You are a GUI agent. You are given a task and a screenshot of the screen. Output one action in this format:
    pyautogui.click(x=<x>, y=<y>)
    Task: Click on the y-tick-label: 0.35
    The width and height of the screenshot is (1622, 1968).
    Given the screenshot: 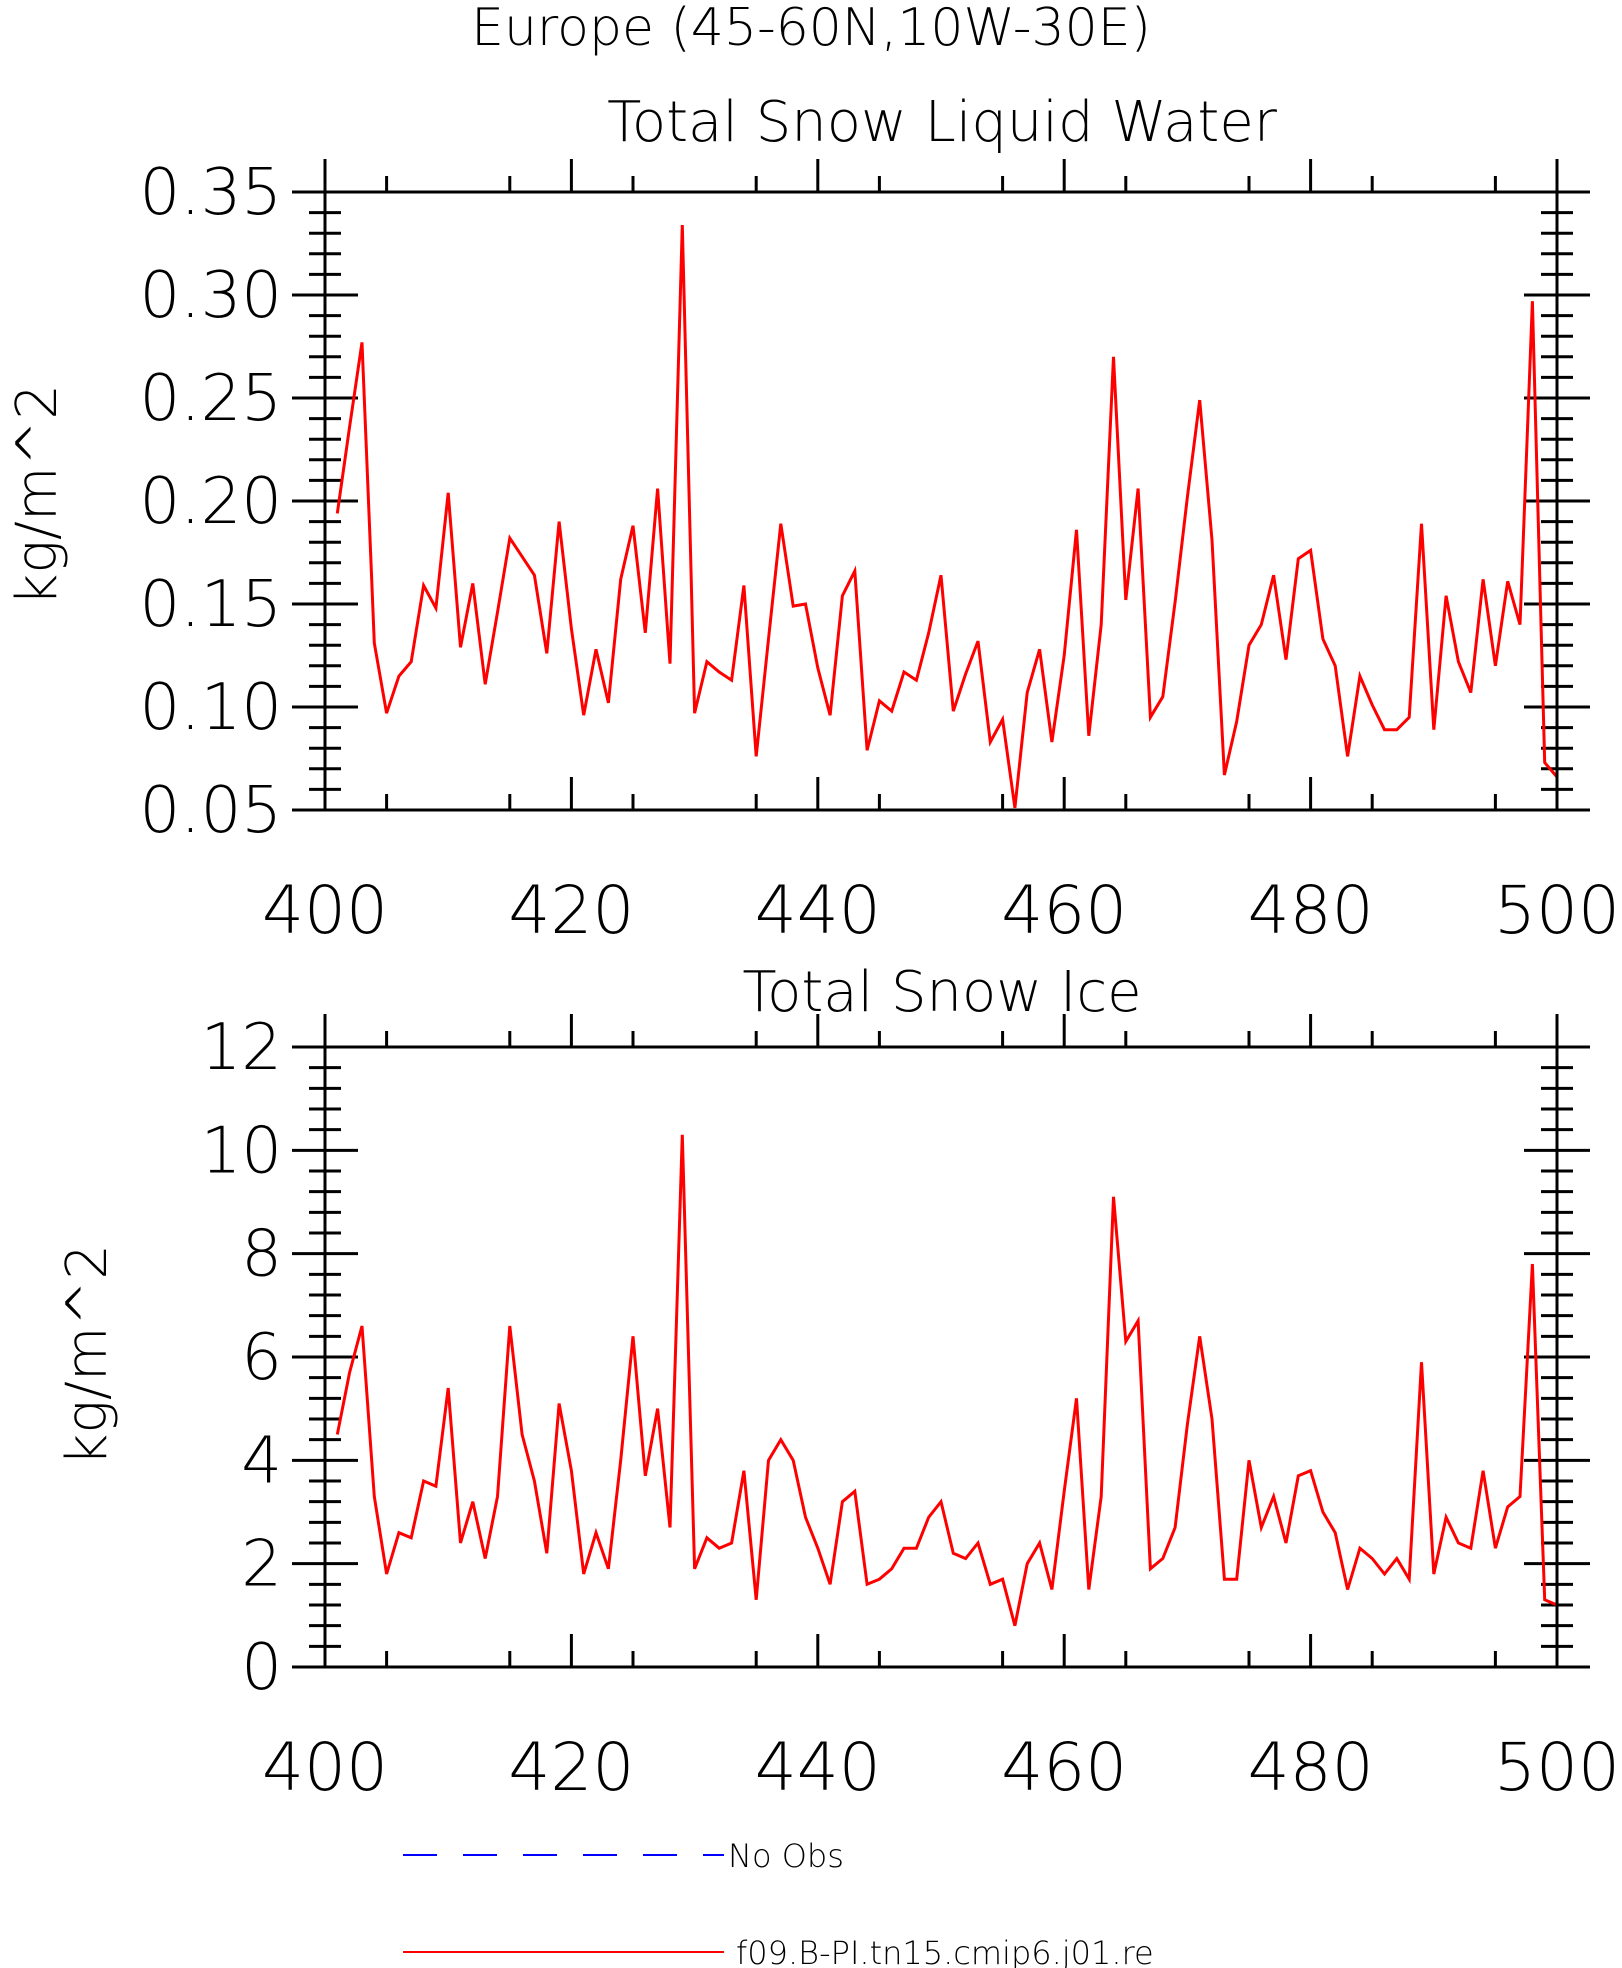 What is the action you would take?
    pyautogui.click(x=211, y=193)
    